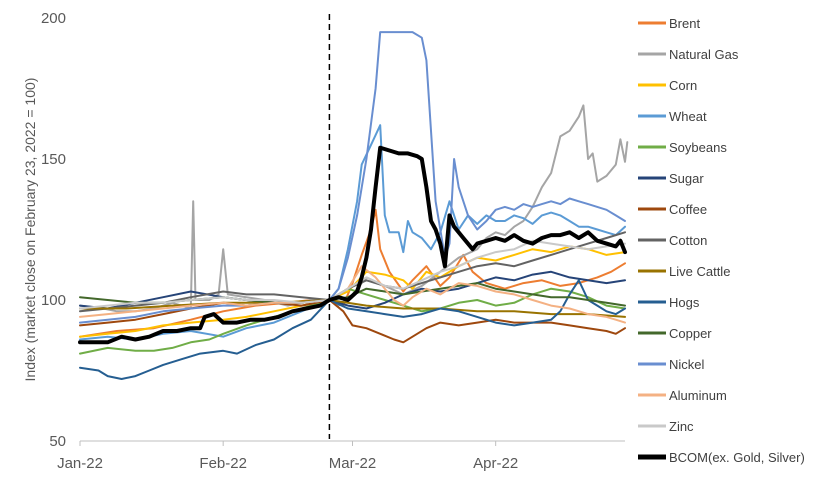 Image resolution: width=818 pixels, height=483 pixels. What do you see at coordinates (495, 463) in the screenshot?
I see `x-tick-label: Apr-22` at bounding box center [495, 463].